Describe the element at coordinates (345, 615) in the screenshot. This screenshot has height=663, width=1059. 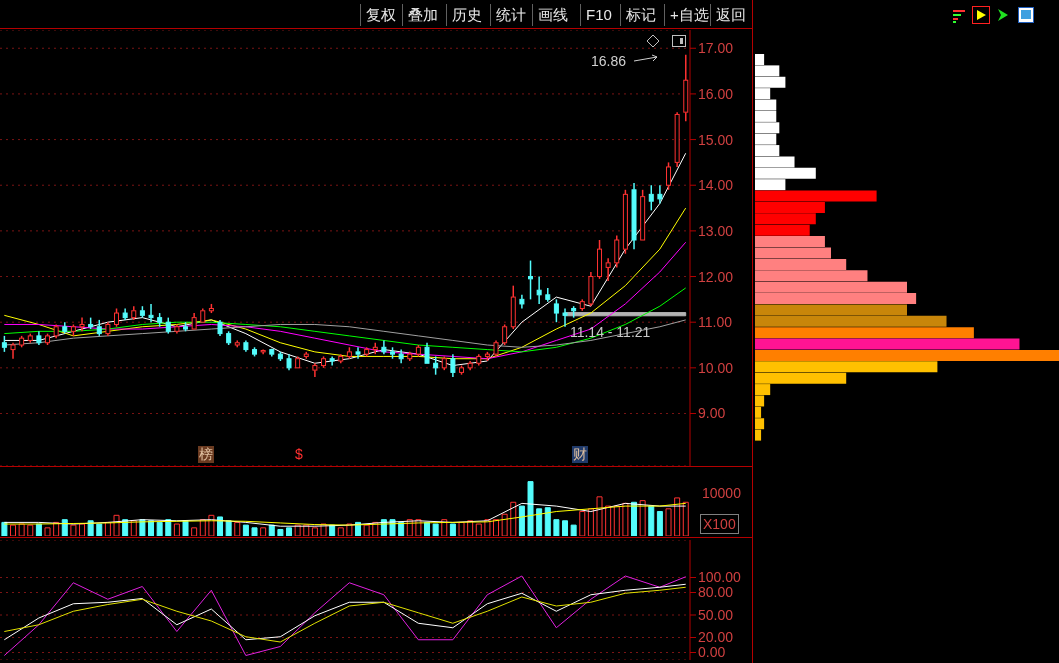
I see `line-series` at that location.